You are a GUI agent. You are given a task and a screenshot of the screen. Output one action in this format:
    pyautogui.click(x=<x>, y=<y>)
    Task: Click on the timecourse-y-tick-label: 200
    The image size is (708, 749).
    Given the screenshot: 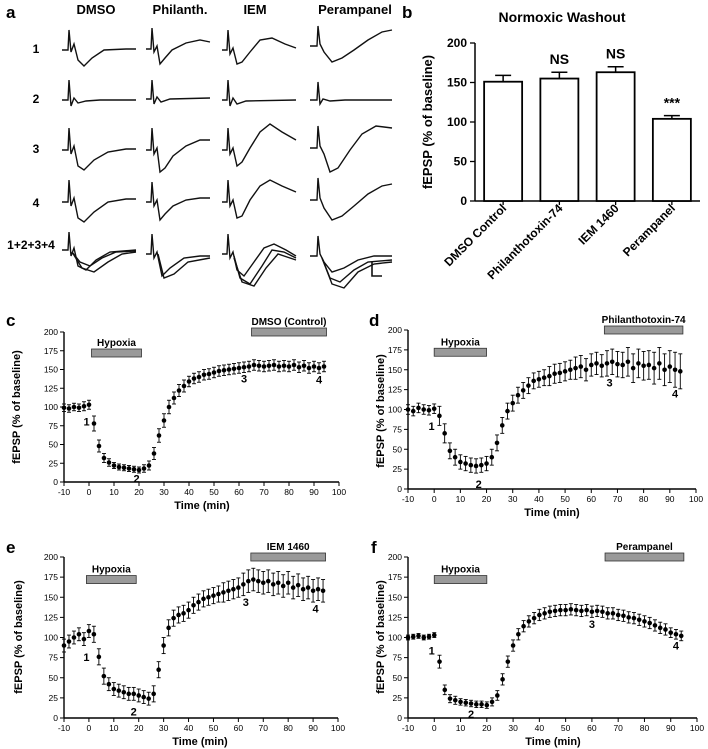 What is the action you would take?
    pyautogui.click(x=51, y=557)
    